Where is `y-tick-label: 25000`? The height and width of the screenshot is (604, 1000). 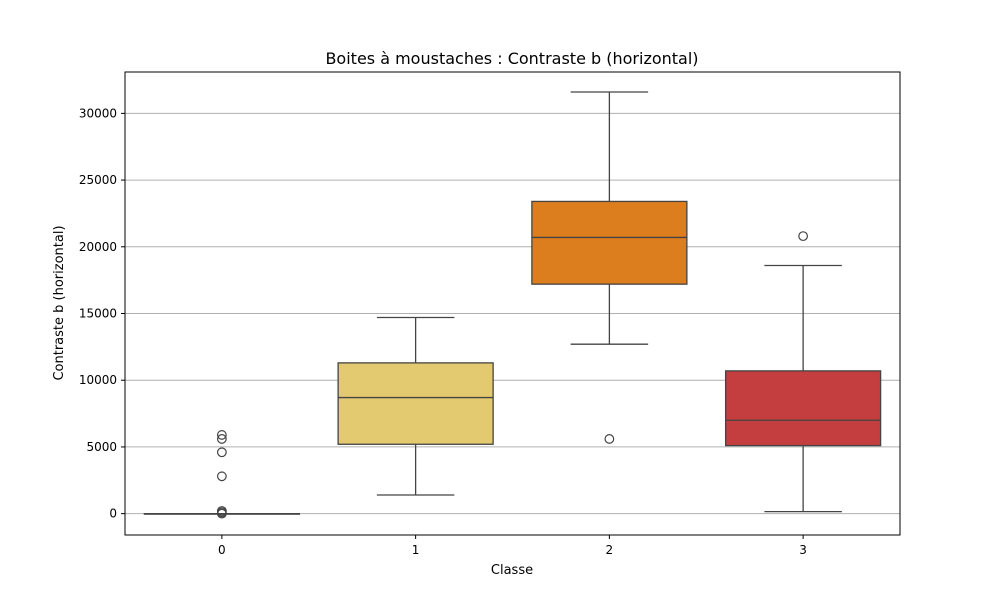
y-tick-label: 25000 is located at coordinates (98, 180).